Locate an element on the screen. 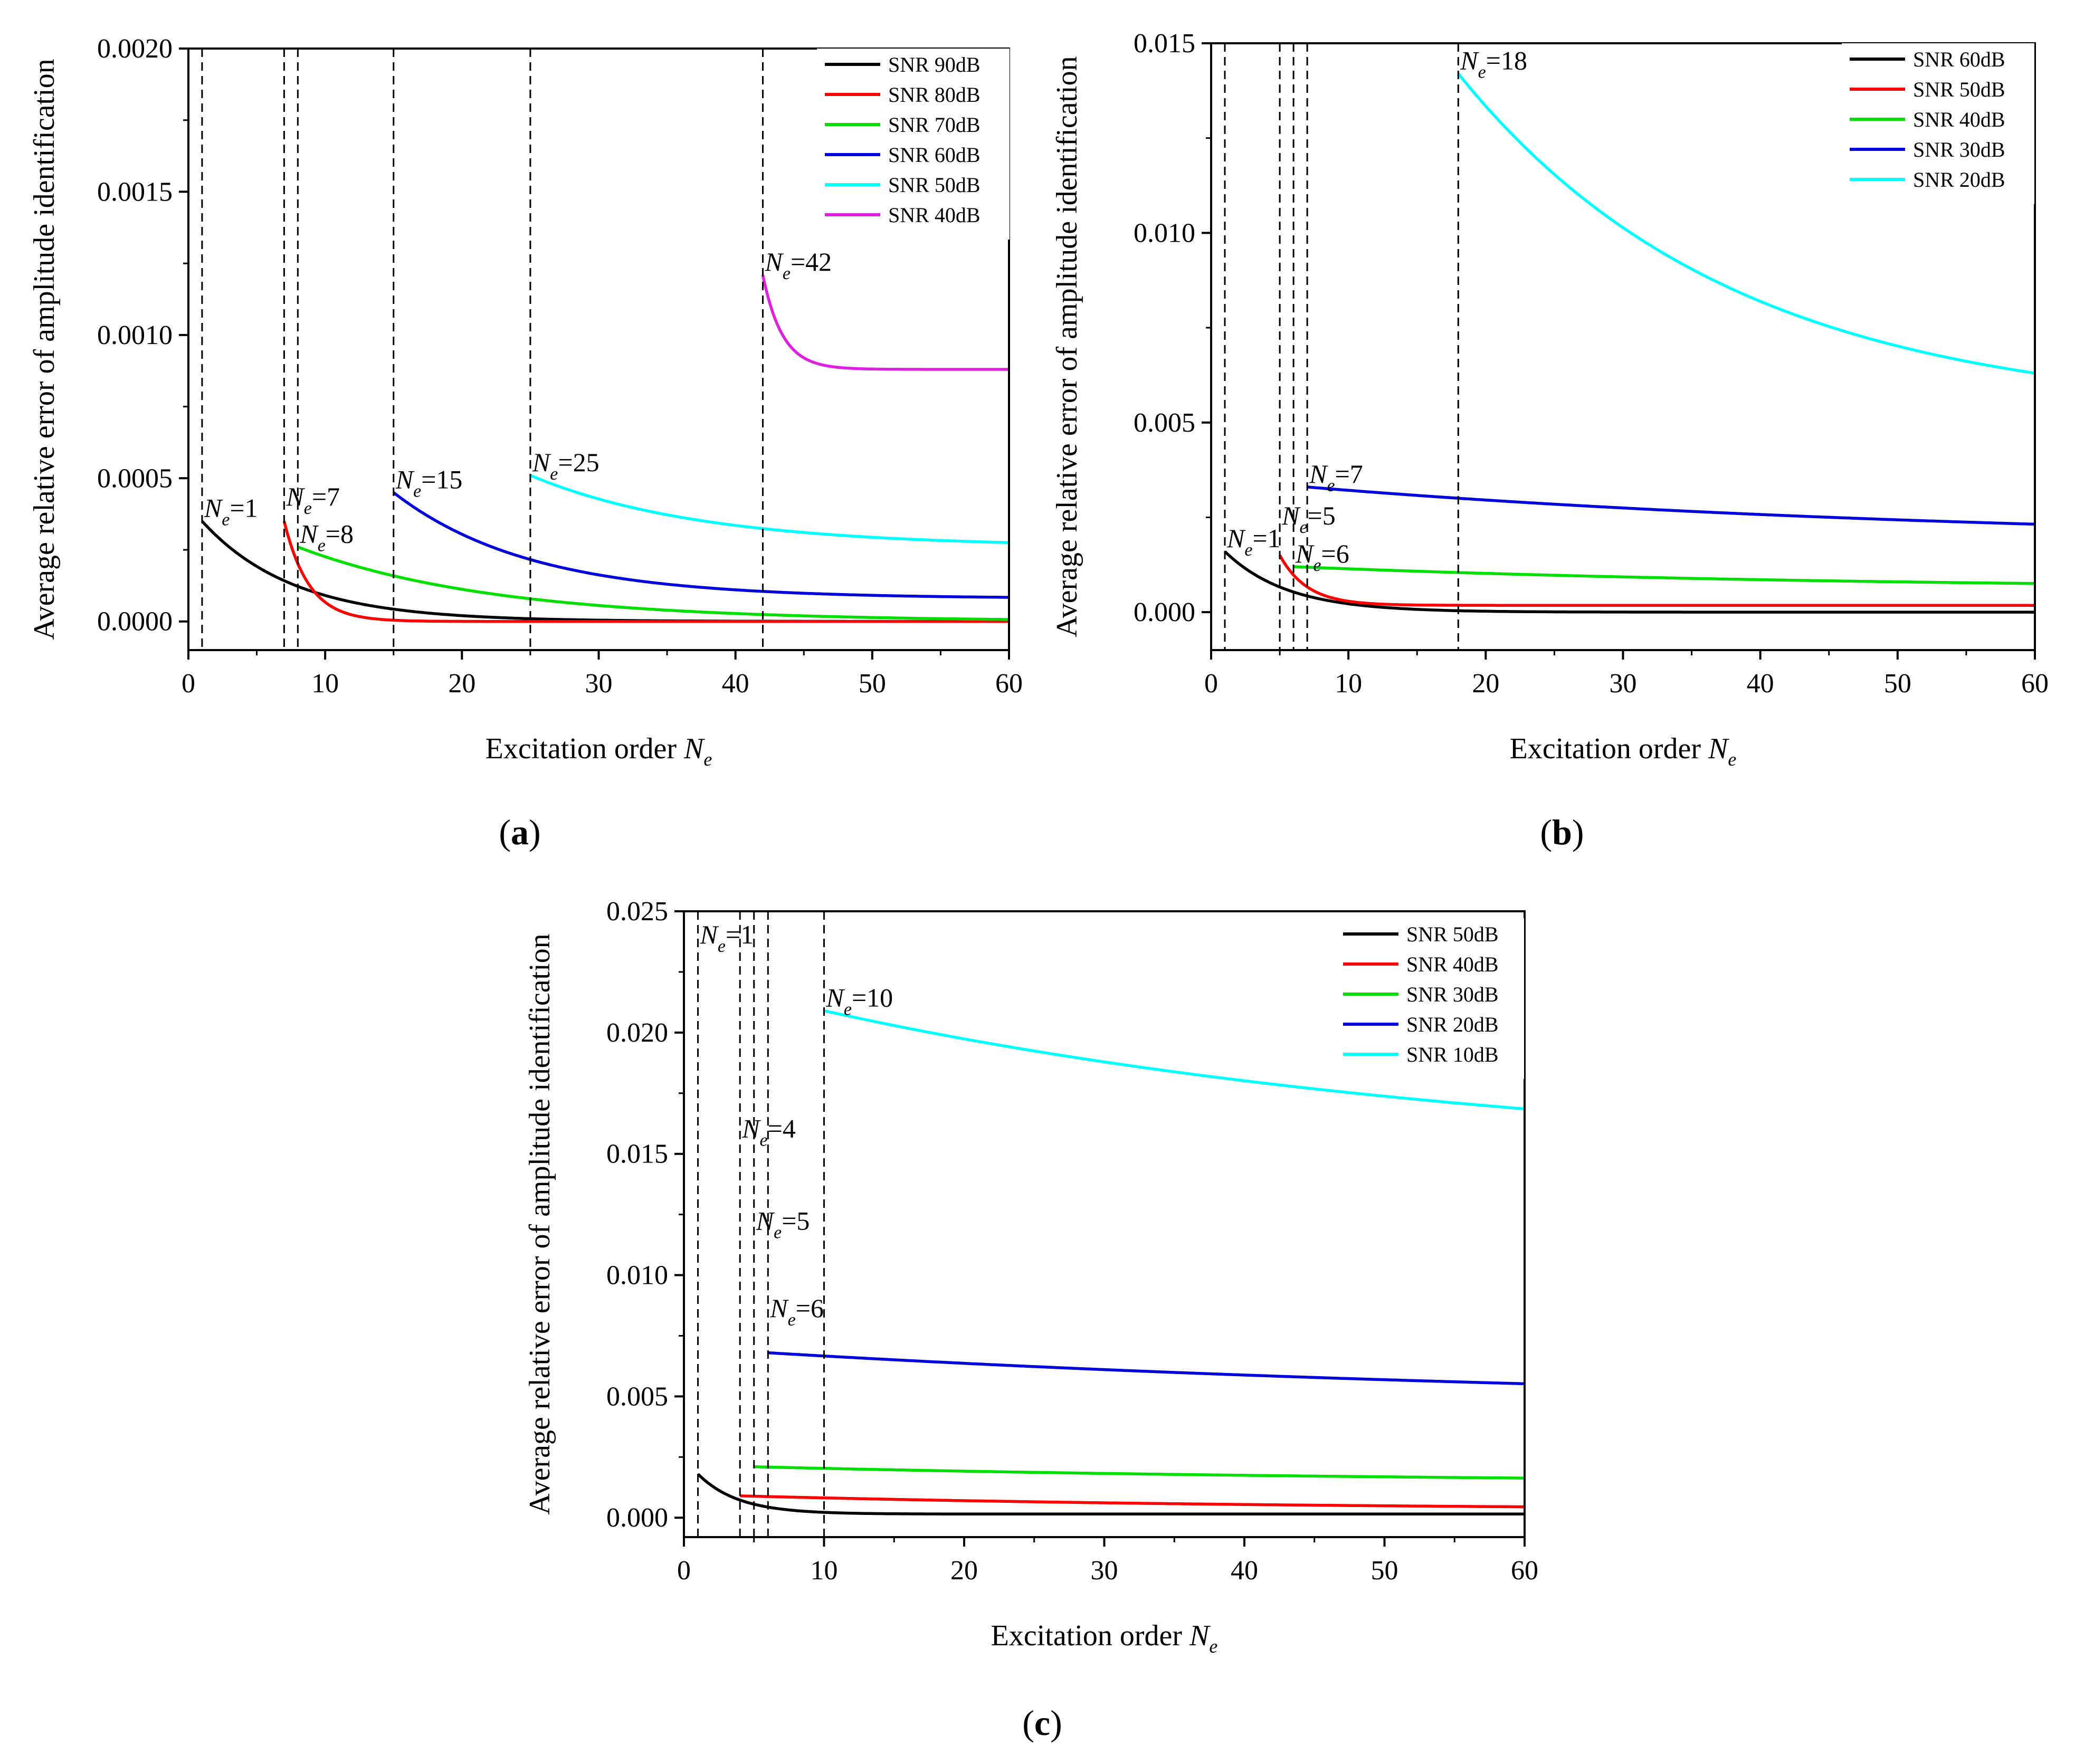 This screenshot has width=2075, height=1764. annotation-b-3: Ne=7 is located at coordinates (1336, 477).